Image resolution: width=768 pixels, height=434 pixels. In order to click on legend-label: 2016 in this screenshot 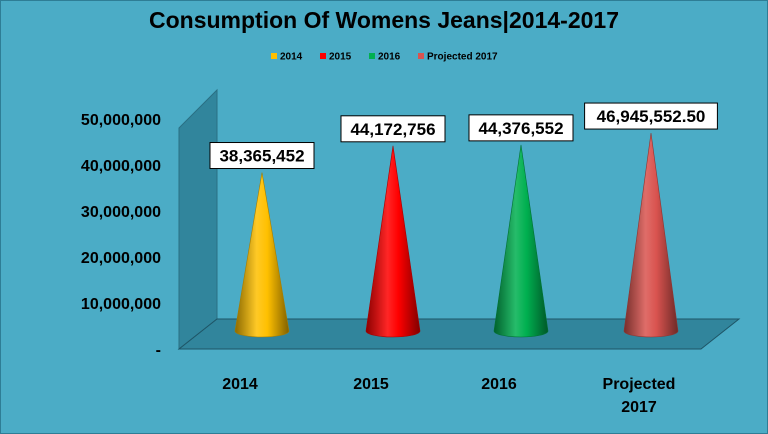, I will do `click(389, 57)`.